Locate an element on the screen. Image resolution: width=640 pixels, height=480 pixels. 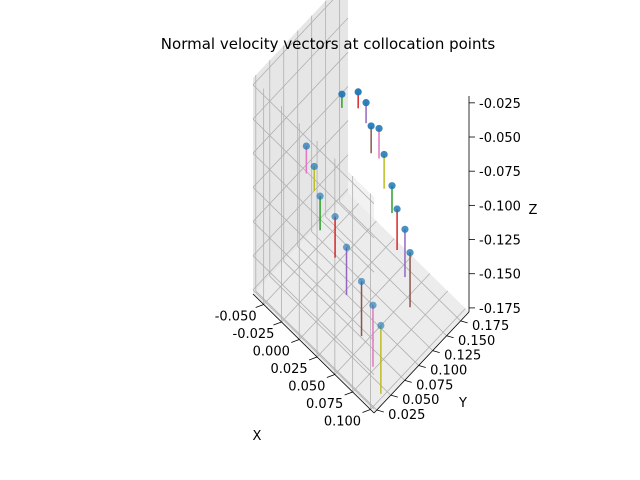
y-tick-label: 0.025 is located at coordinates (406, 415).